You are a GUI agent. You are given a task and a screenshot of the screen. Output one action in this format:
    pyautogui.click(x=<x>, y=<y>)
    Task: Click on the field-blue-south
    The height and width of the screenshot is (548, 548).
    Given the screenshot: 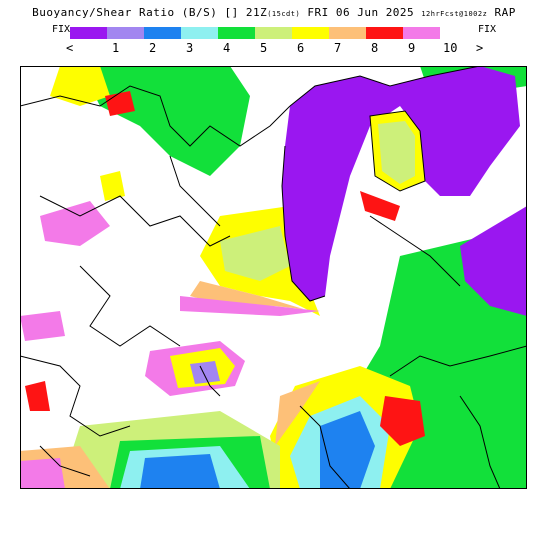 What is the action you would take?
    pyautogui.click(x=347, y=450)
    